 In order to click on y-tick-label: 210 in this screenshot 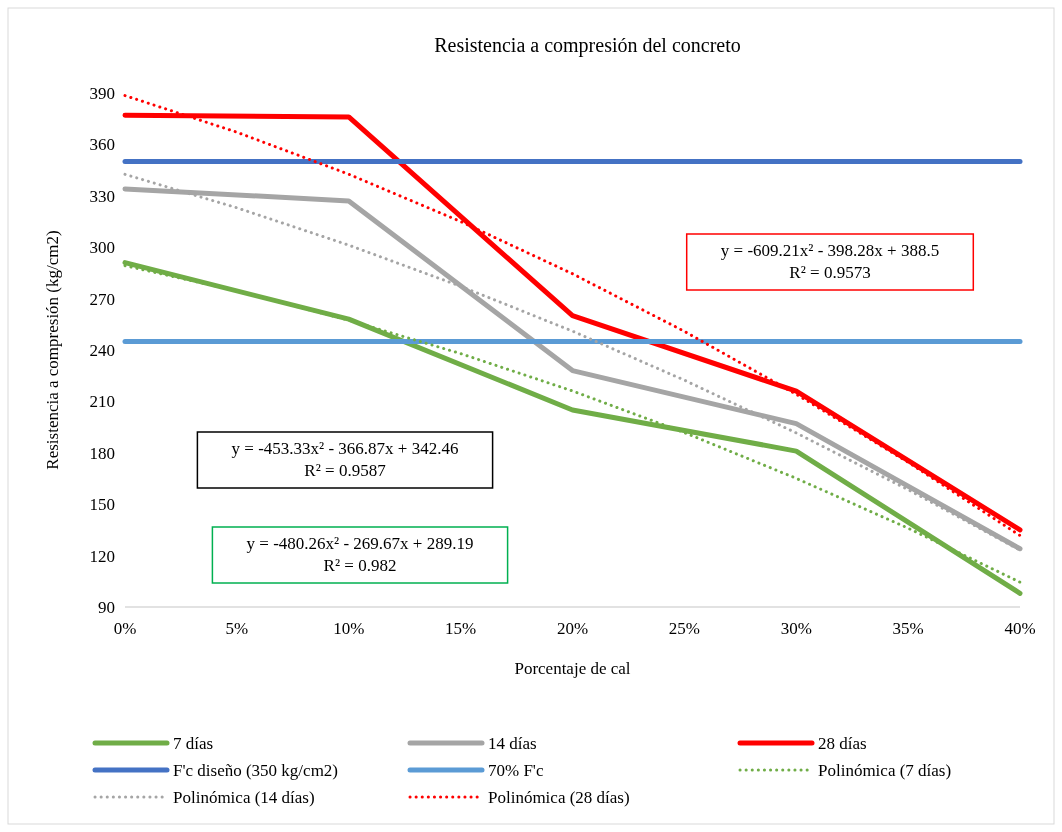, I will do `click(102, 402)`.